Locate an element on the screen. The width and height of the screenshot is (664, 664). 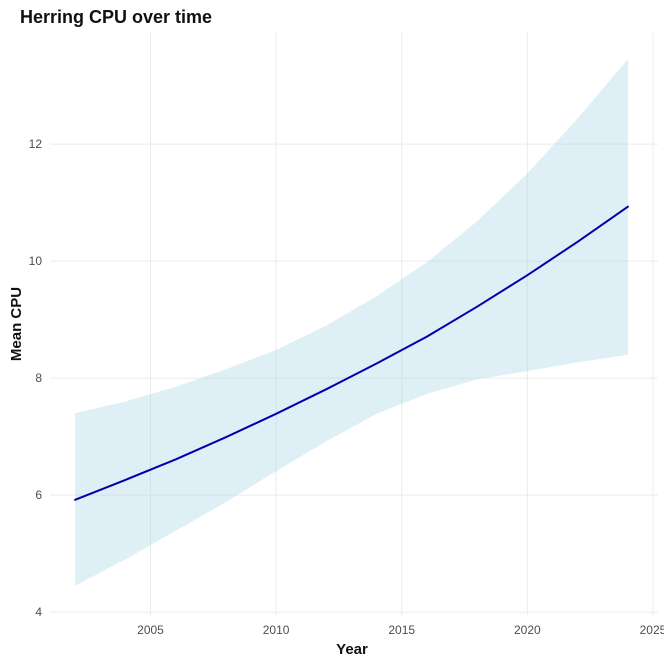
y-axis-ticks: 4 6 8 10 12 is located at coordinates (36, 378).